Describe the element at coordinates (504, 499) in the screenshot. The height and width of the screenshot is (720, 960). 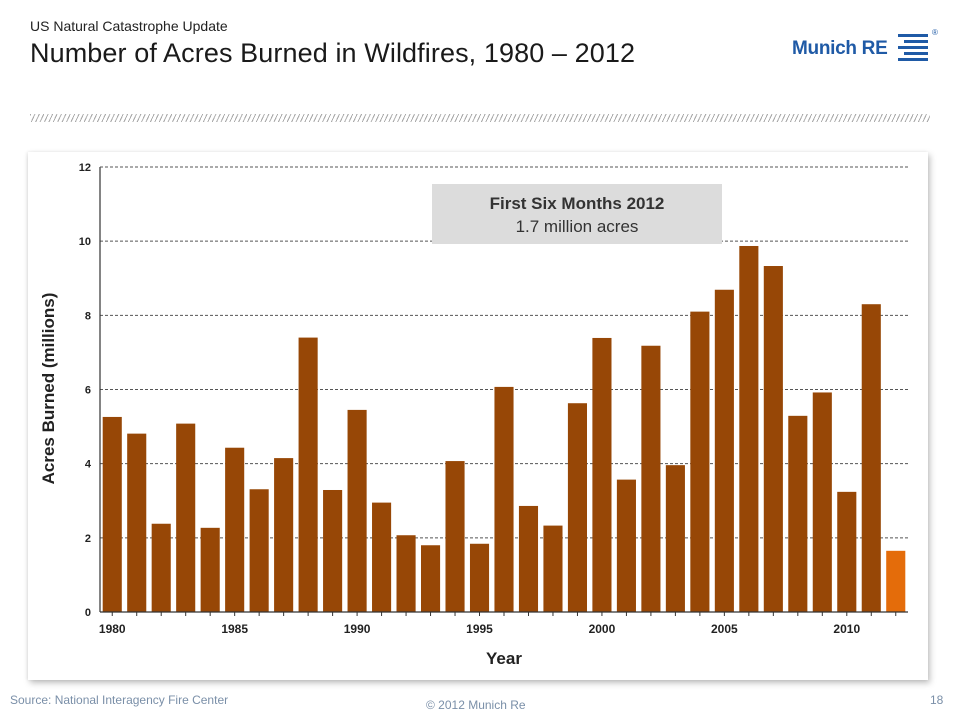
I see `bar-1996` at that location.